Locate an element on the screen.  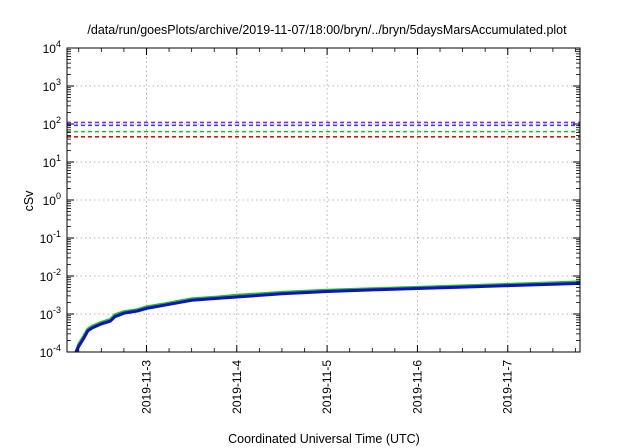
y-tick-exponent: -2 is located at coordinates (57, 272).